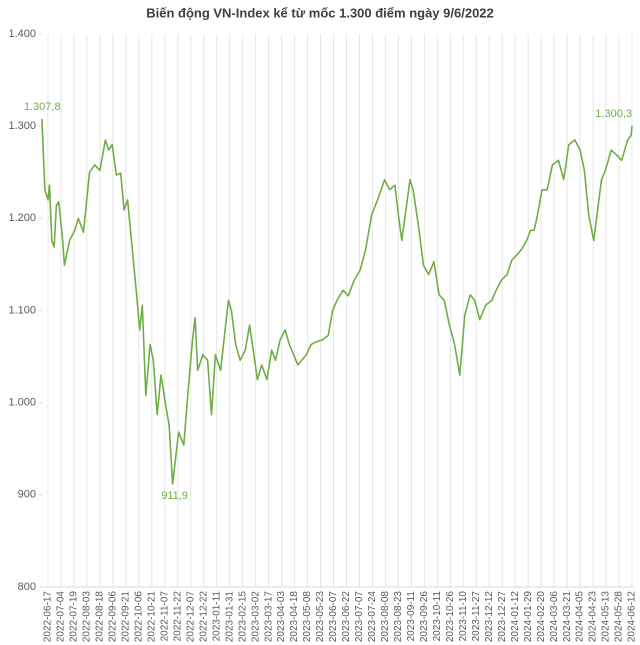 The image size is (640, 645). I want to click on value-label: 1.300,3, so click(613, 114).